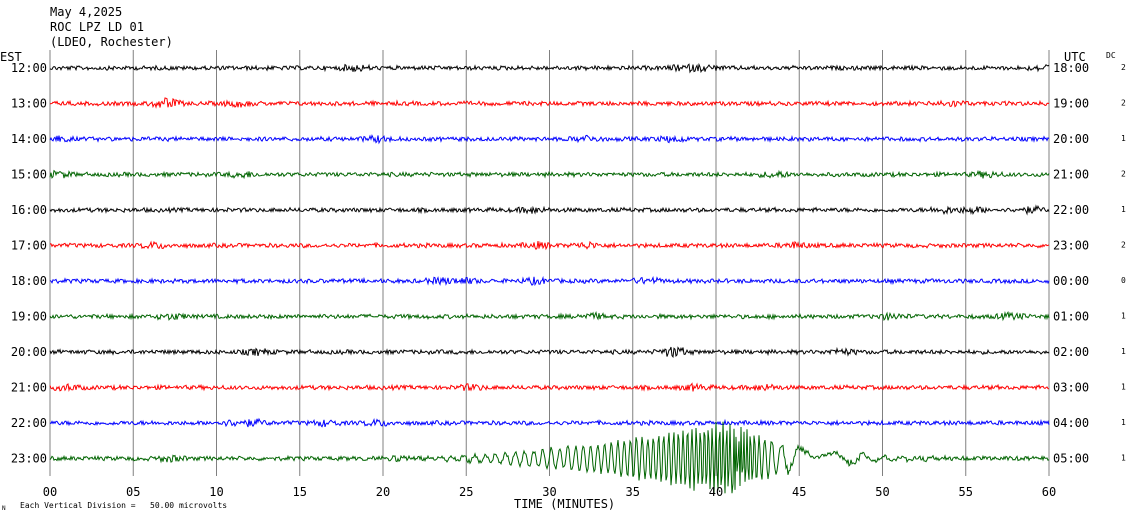  I want to click on dc-offset-value: 0, so click(1123, 280).